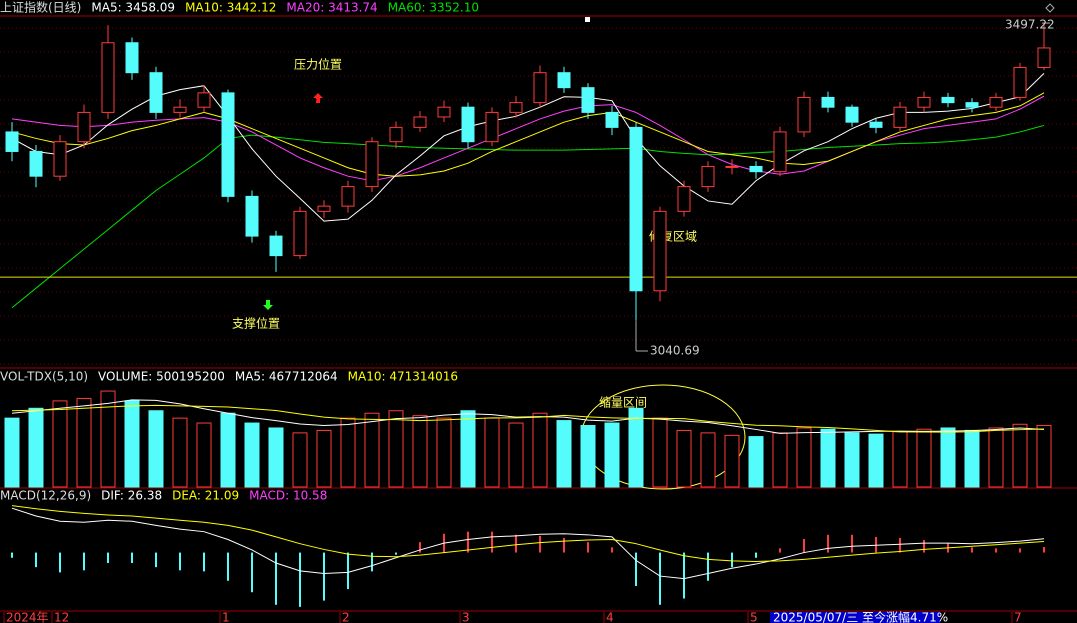 This screenshot has width=1077, height=623. Describe the element at coordinates (466, 617) in the screenshot. I see `x-tick-label: 3` at that location.